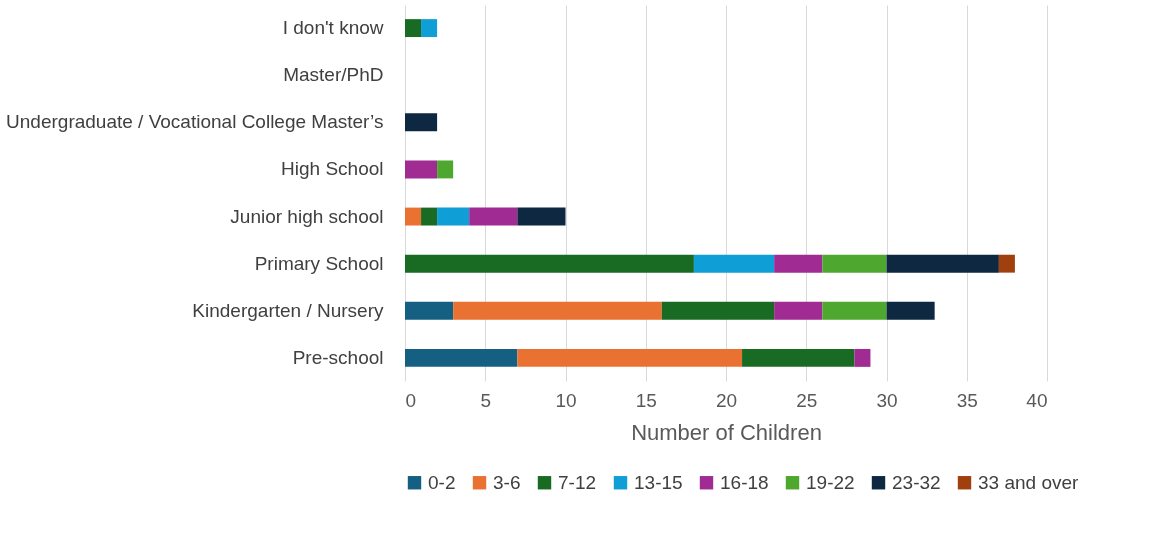 This screenshot has width=1157, height=540. What do you see at coordinates (577, 482) in the screenshot?
I see `legend-label: 7-12` at bounding box center [577, 482].